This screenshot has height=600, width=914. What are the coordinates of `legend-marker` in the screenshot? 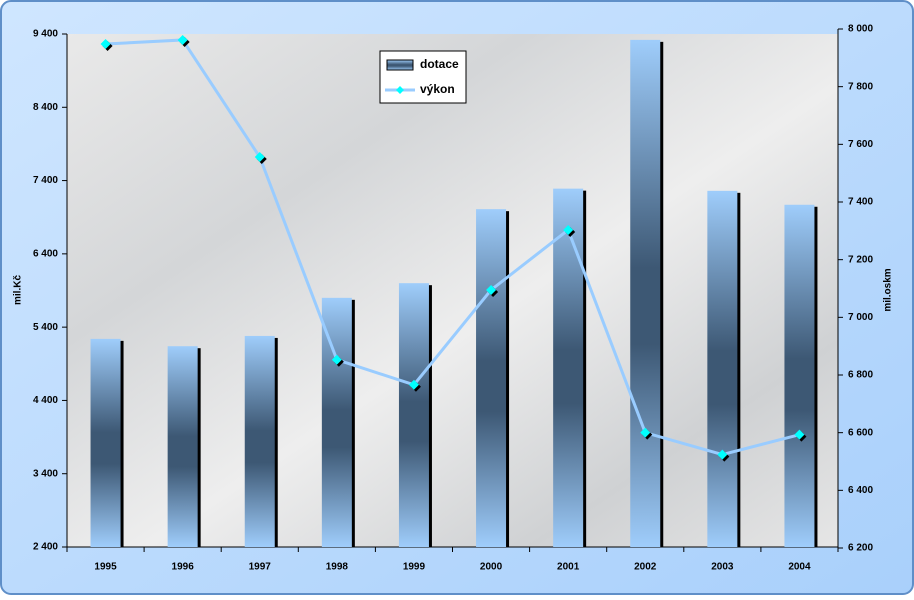 It's located at (400, 90).